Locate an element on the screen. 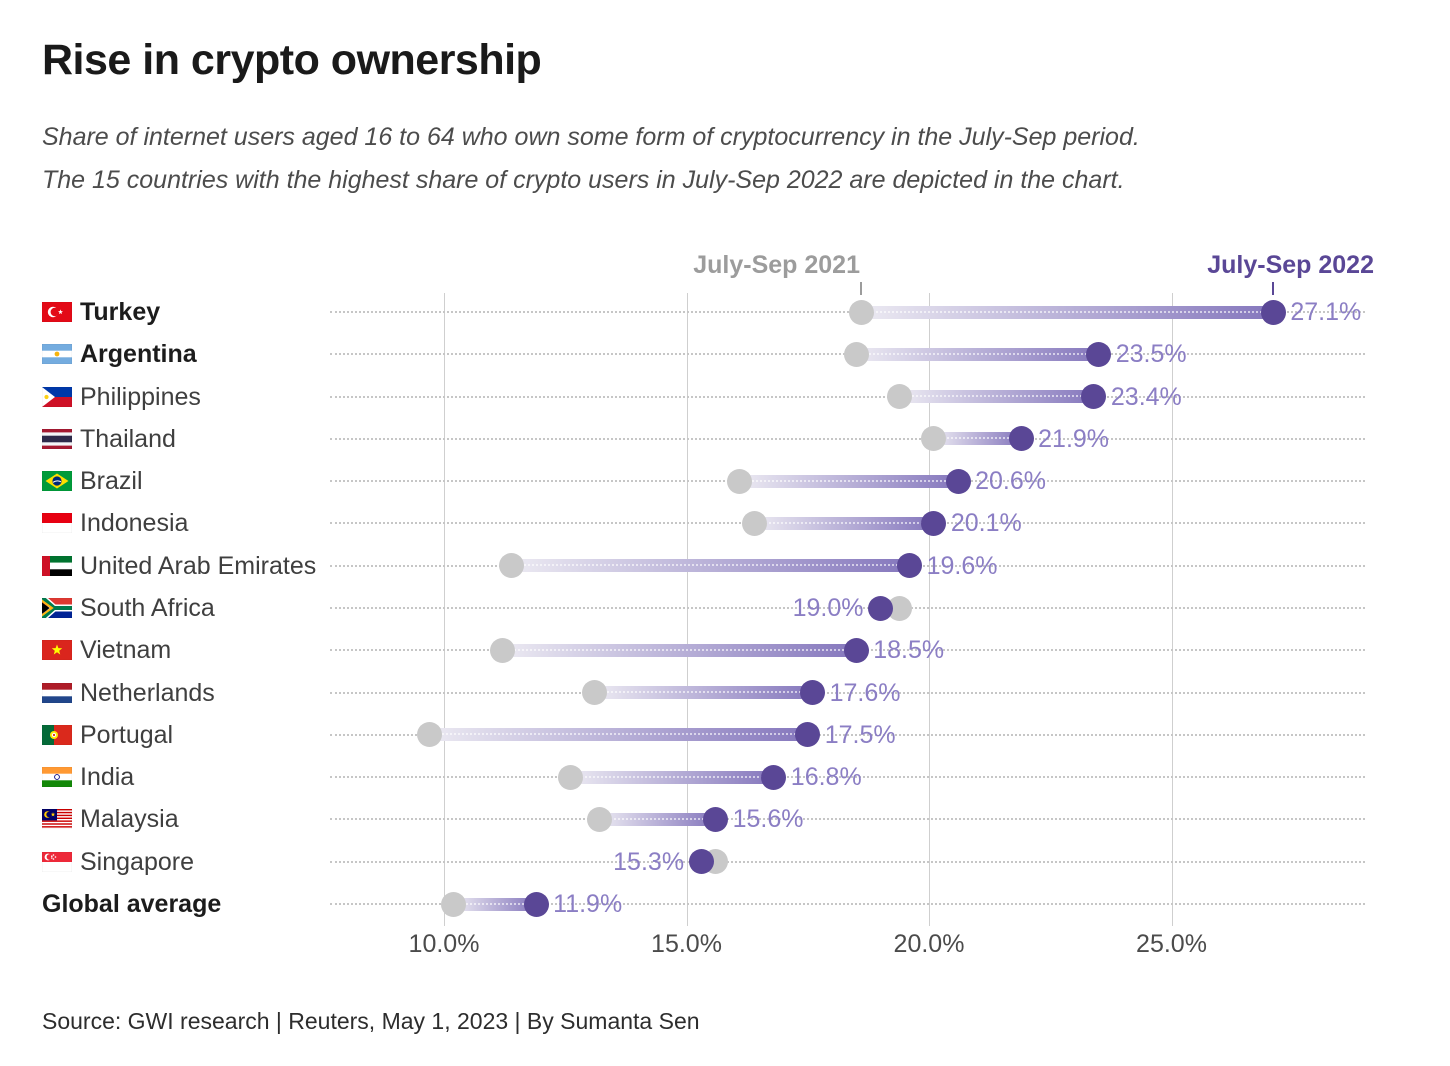  data-point-2021-united-arab-emirates is located at coordinates (512, 566).